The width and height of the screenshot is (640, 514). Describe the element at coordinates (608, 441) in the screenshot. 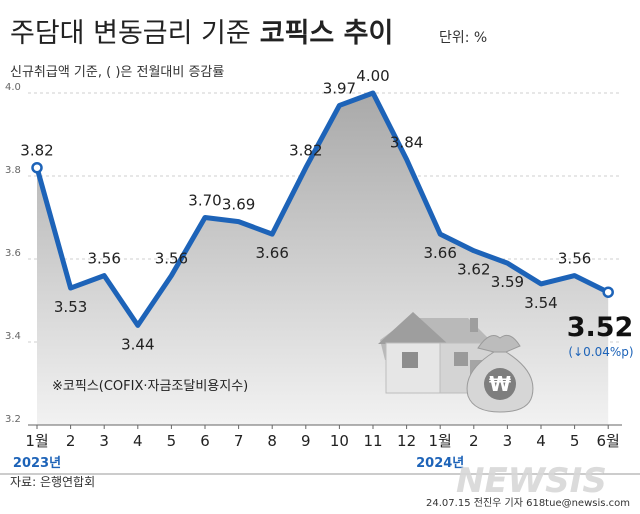

I see `x-tick-label: 6월` at that location.